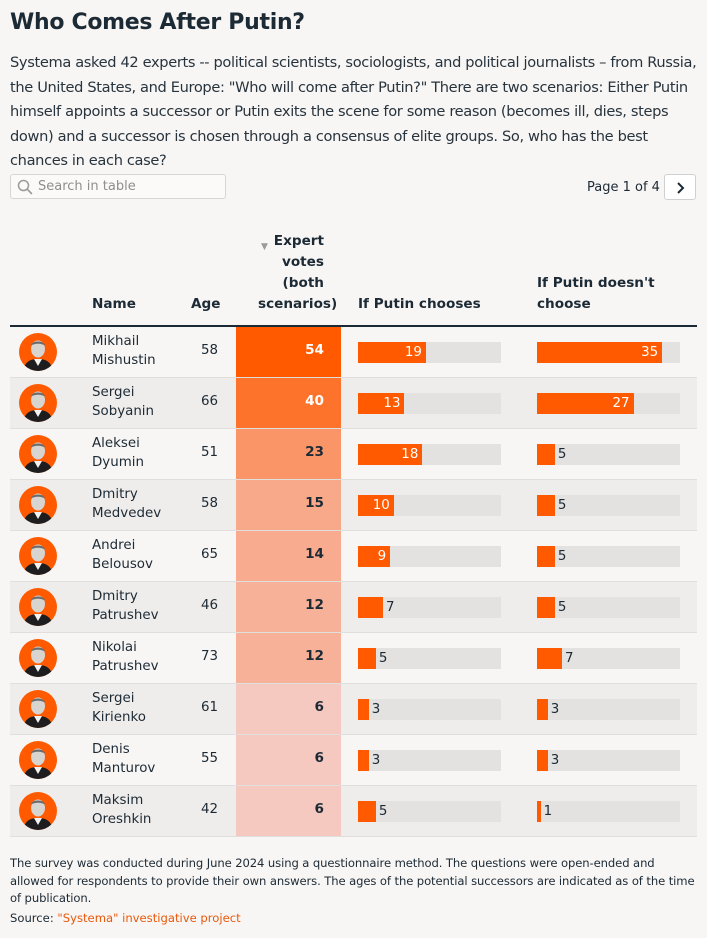 The image size is (707, 938). I want to click on table-row: Maksim Oreshkin 42 6 5 1, so click(353, 811).